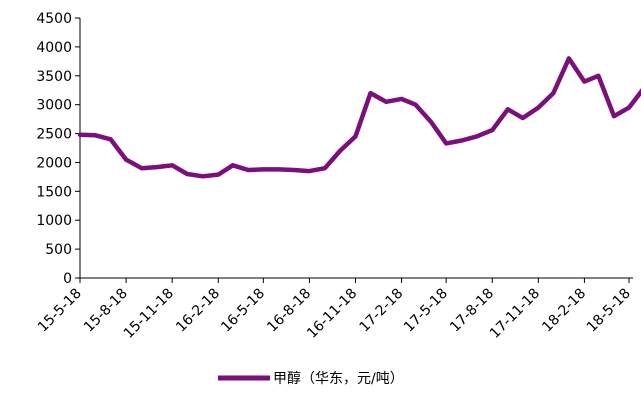 The height and width of the screenshot is (394, 641). I want to click on y-axis-ticks: 0 500 1000 1500 2000 2500 3000 3500 4000 4500, so click(58, 149).